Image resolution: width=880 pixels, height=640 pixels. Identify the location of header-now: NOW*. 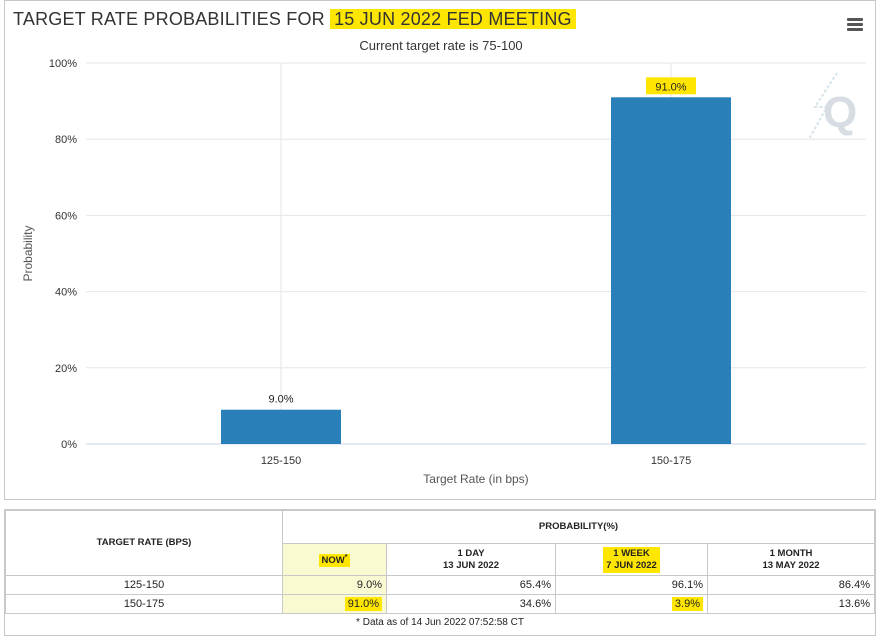
(334, 559).